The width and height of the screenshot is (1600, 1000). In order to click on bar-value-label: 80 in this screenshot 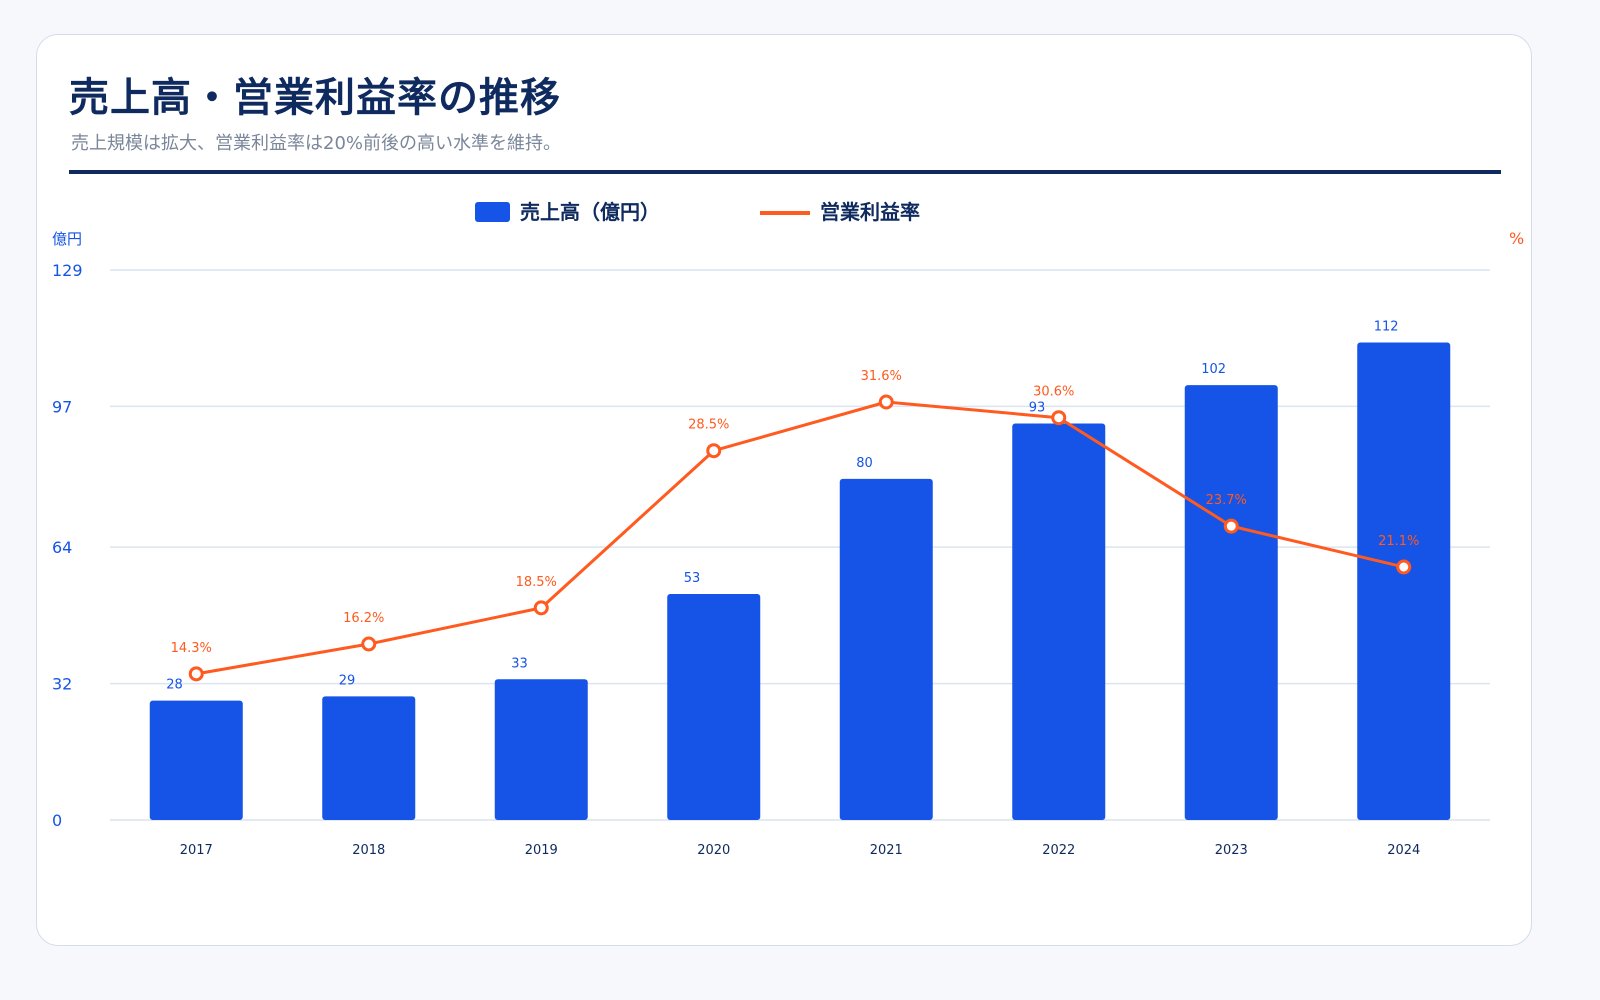, I will do `click(864, 463)`.